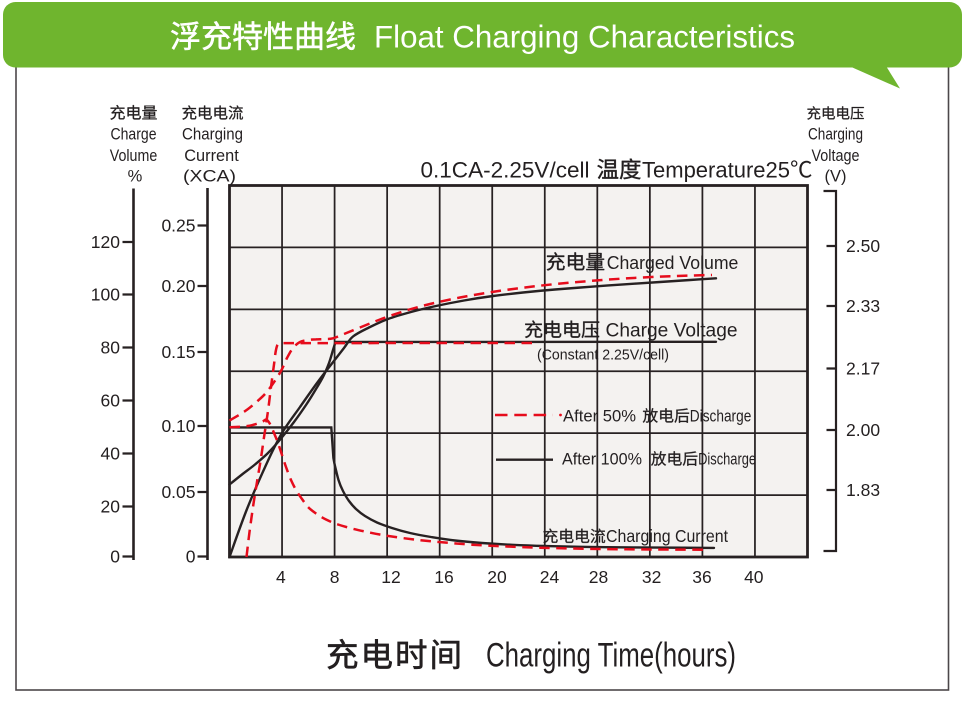 This screenshot has height=705, width=965. I want to click on svg-text: 8, so click(335, 577).